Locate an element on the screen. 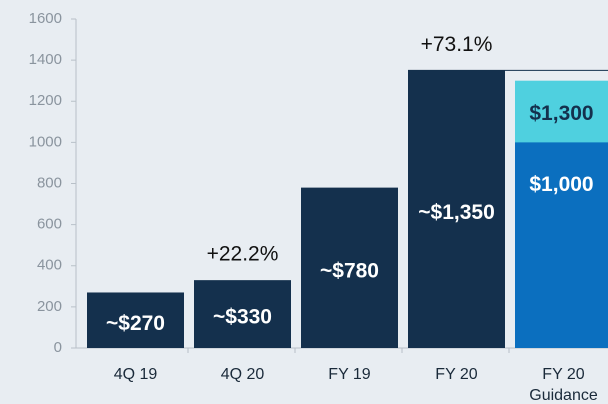  value-label: ~$1,350 is located at coordinates (456, 212).